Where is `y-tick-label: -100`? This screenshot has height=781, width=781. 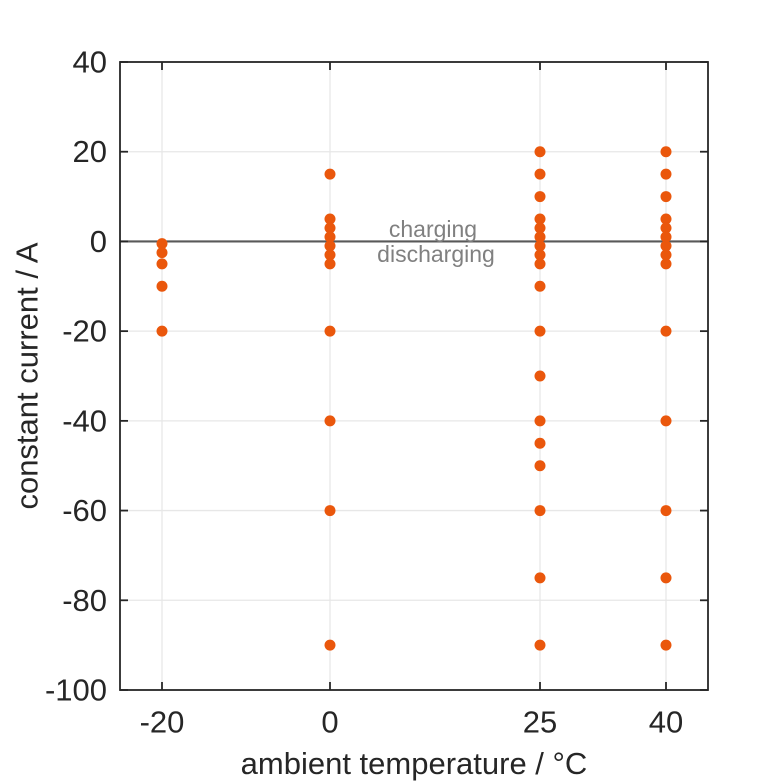
y-tick-label: -100 is located at coordinates (76, 690).